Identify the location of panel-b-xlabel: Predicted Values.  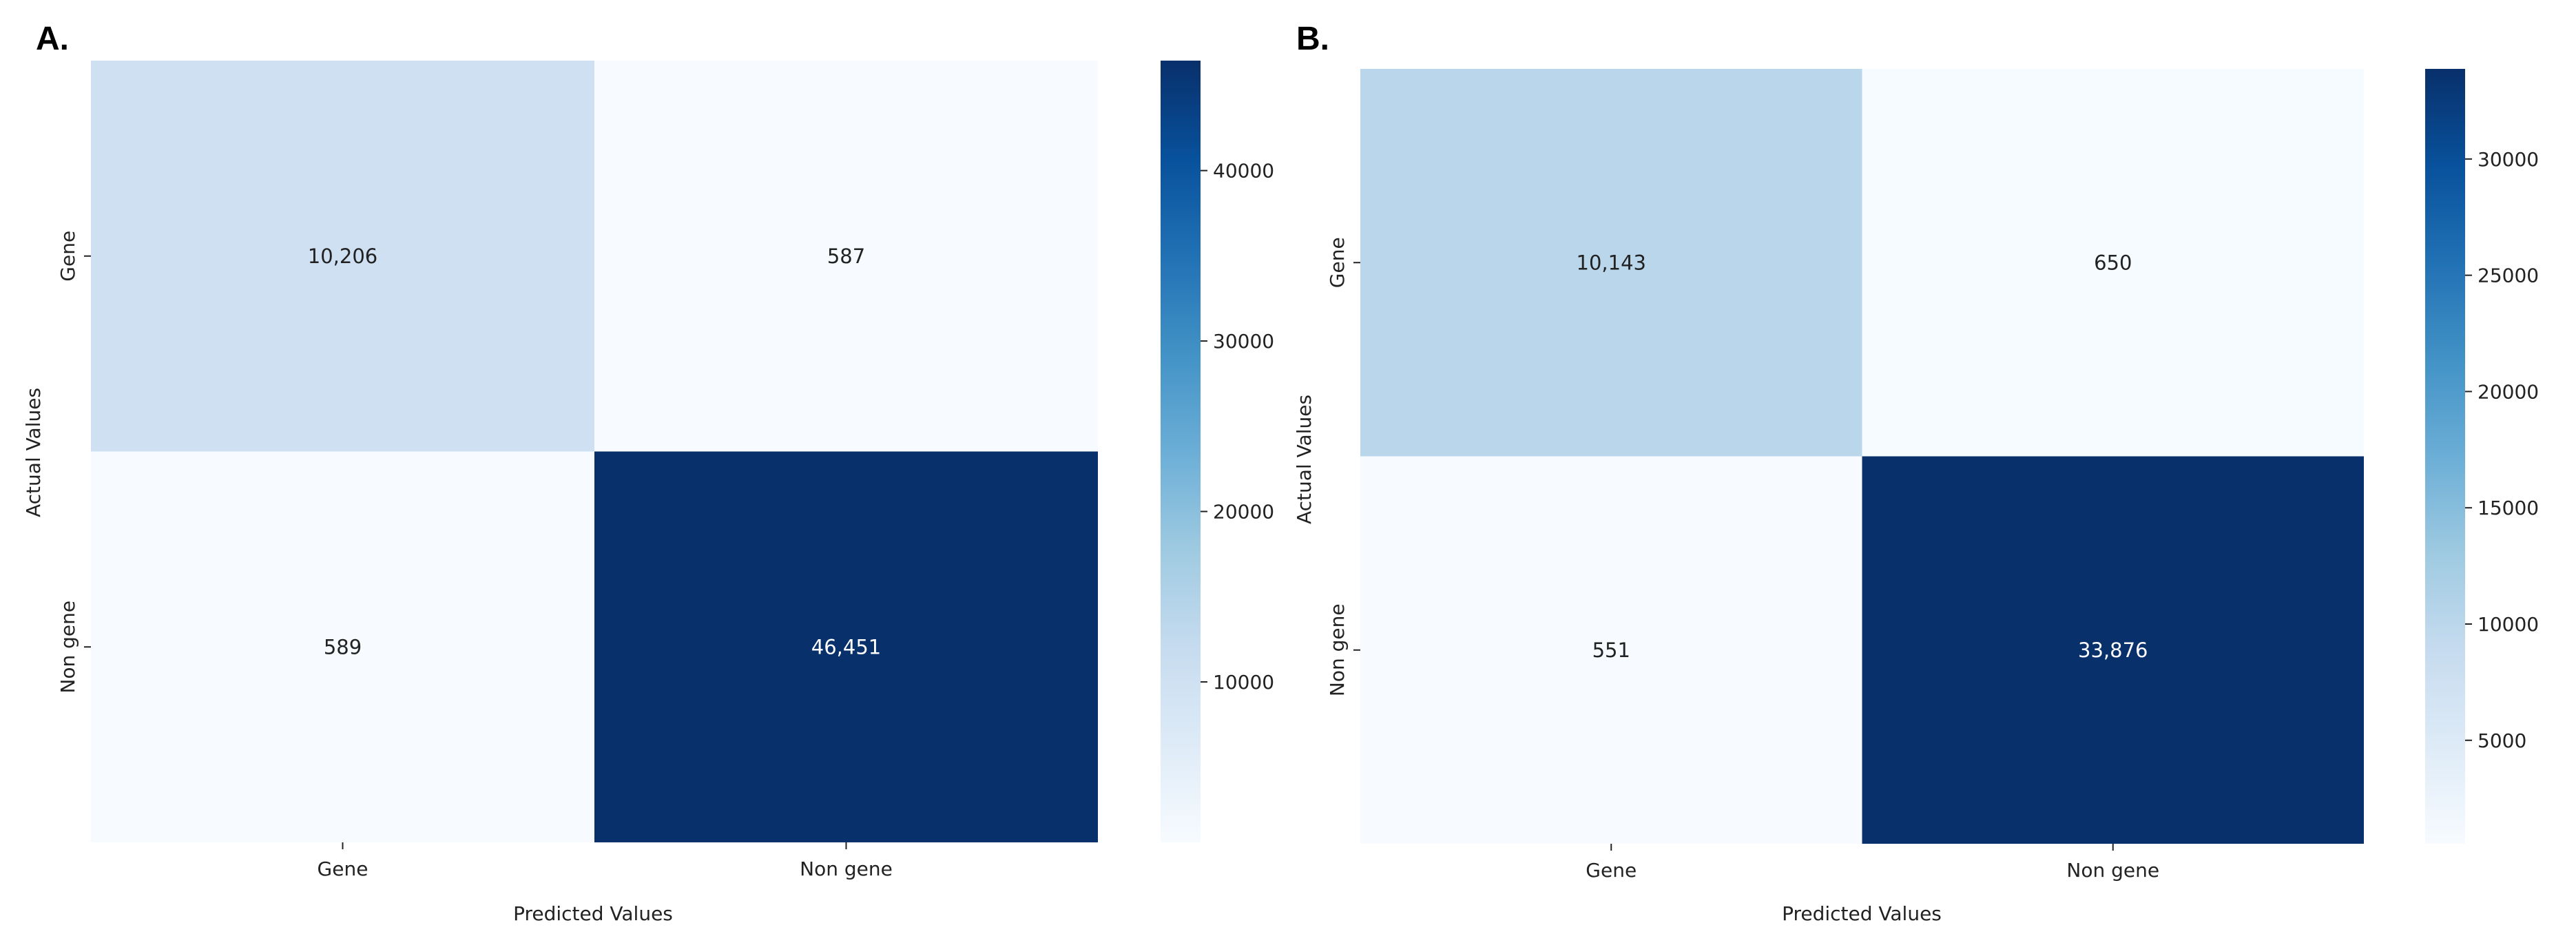
(1862, 913).